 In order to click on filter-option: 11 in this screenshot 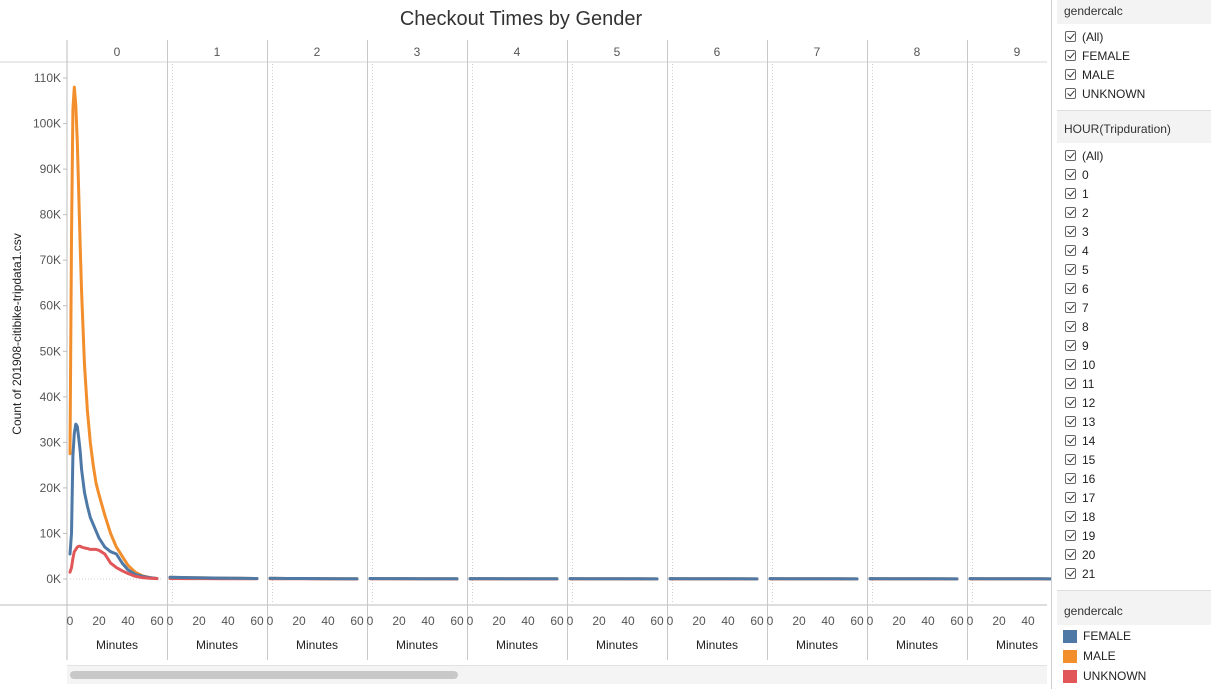, I will do `click(1134, 383)`.